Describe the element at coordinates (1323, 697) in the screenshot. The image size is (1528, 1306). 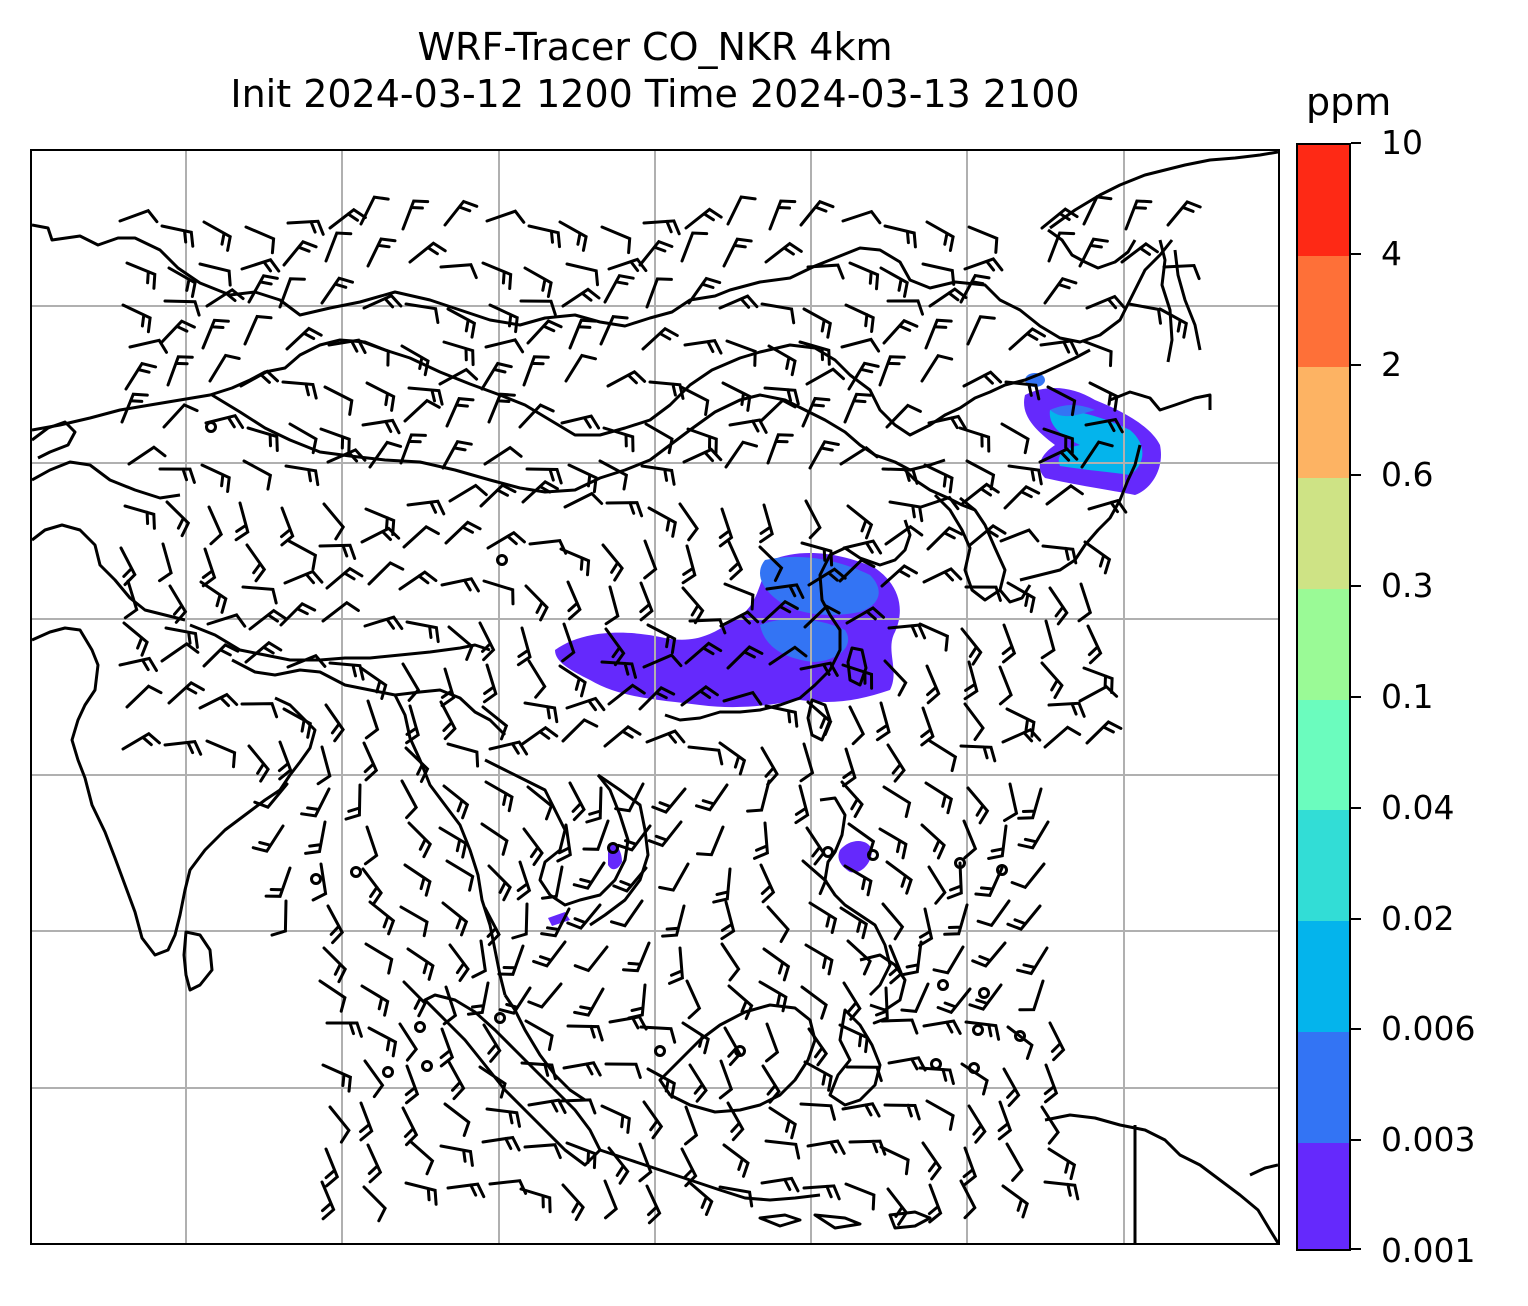
I see `colorbar` at that location.